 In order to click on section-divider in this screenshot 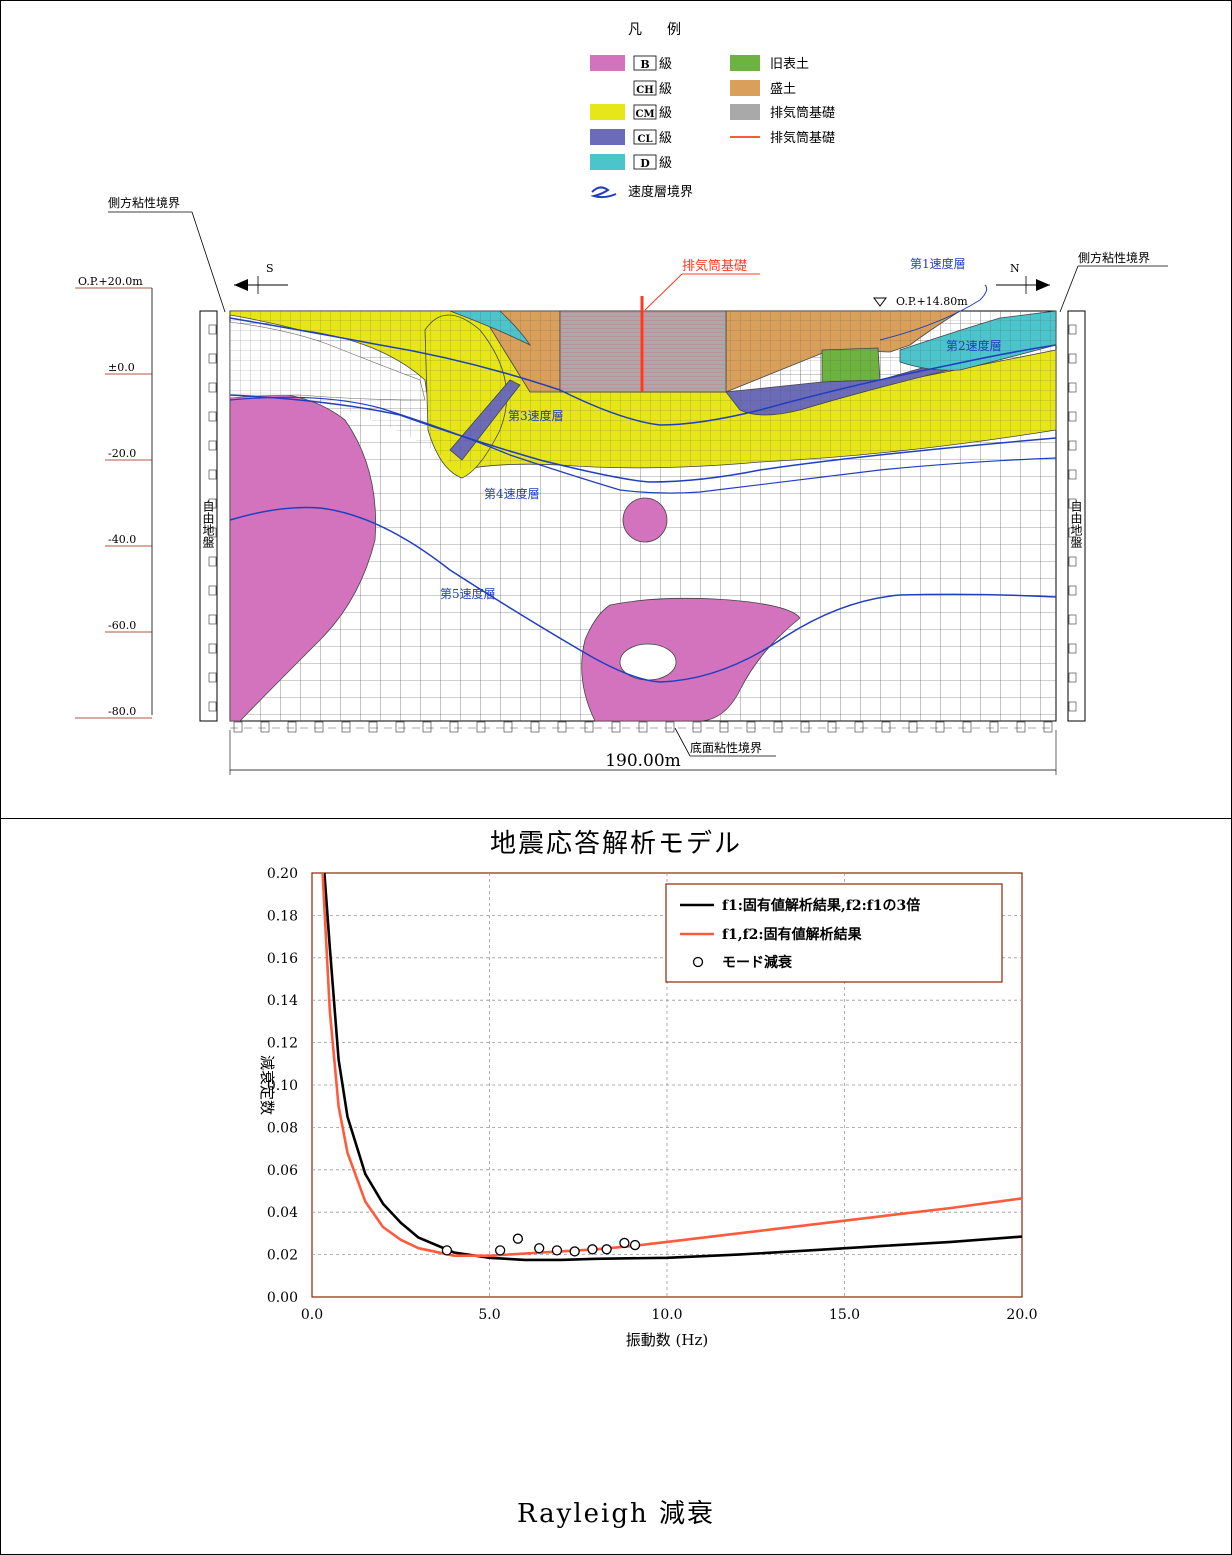, I will do `click(616, 818)`.